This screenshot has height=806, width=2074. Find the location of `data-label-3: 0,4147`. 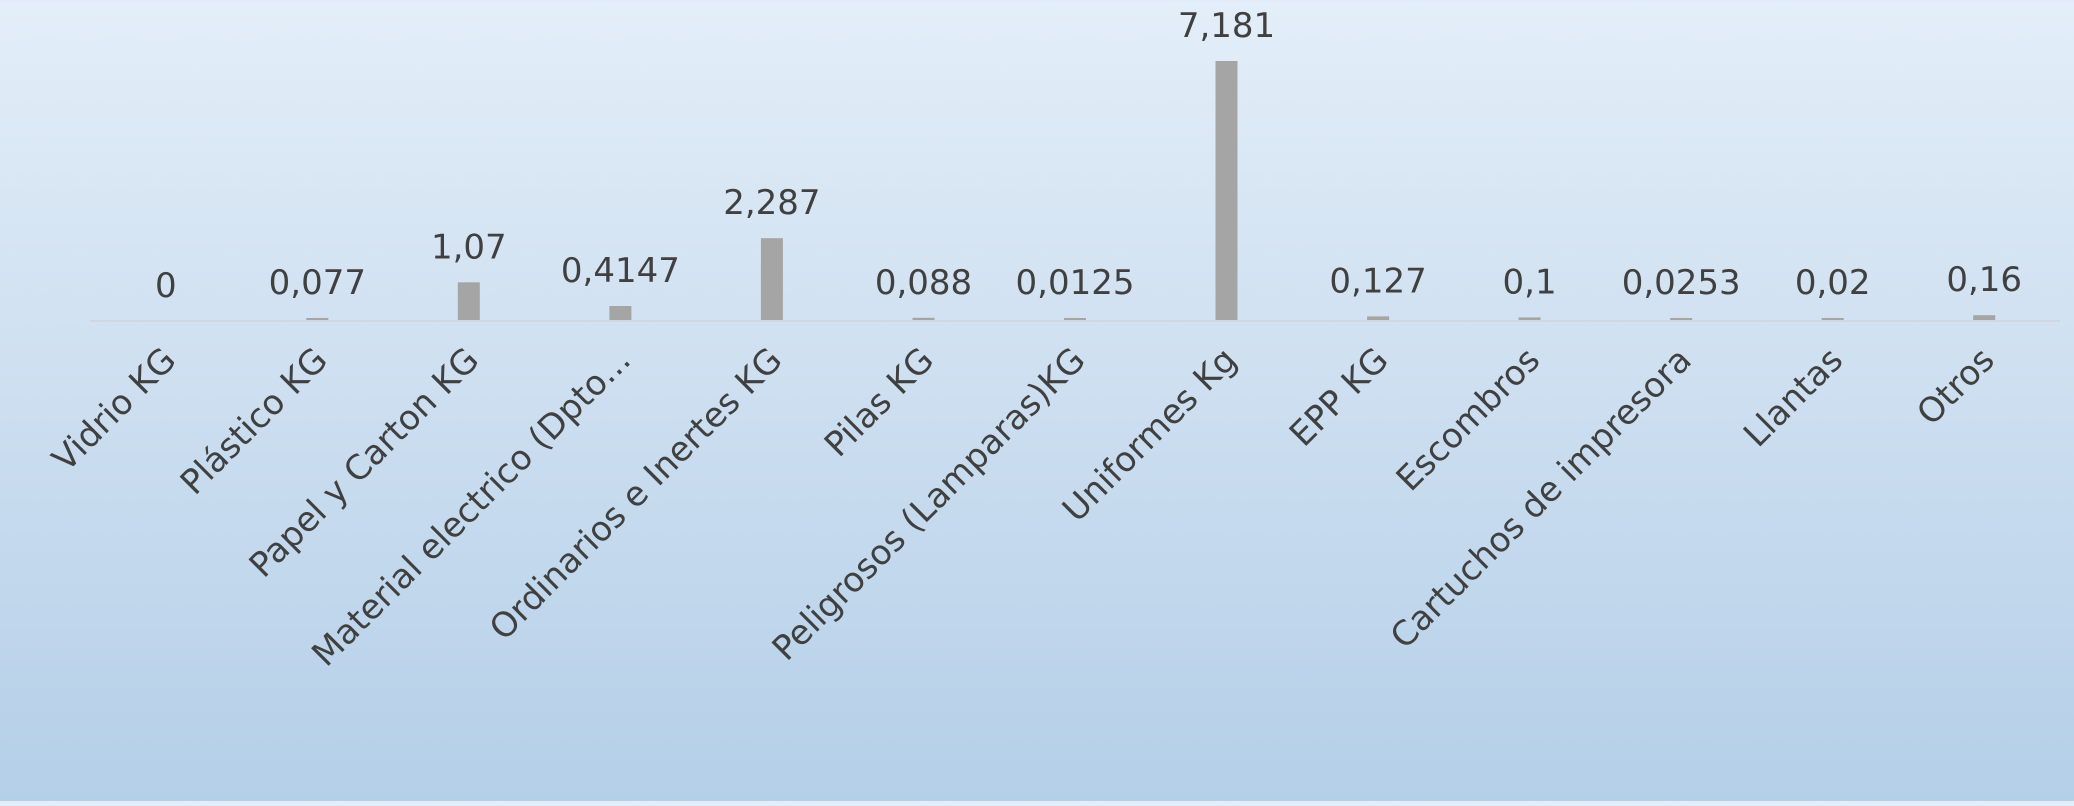

data-label-3: 0,4147 is located at coordinates (620, 271).